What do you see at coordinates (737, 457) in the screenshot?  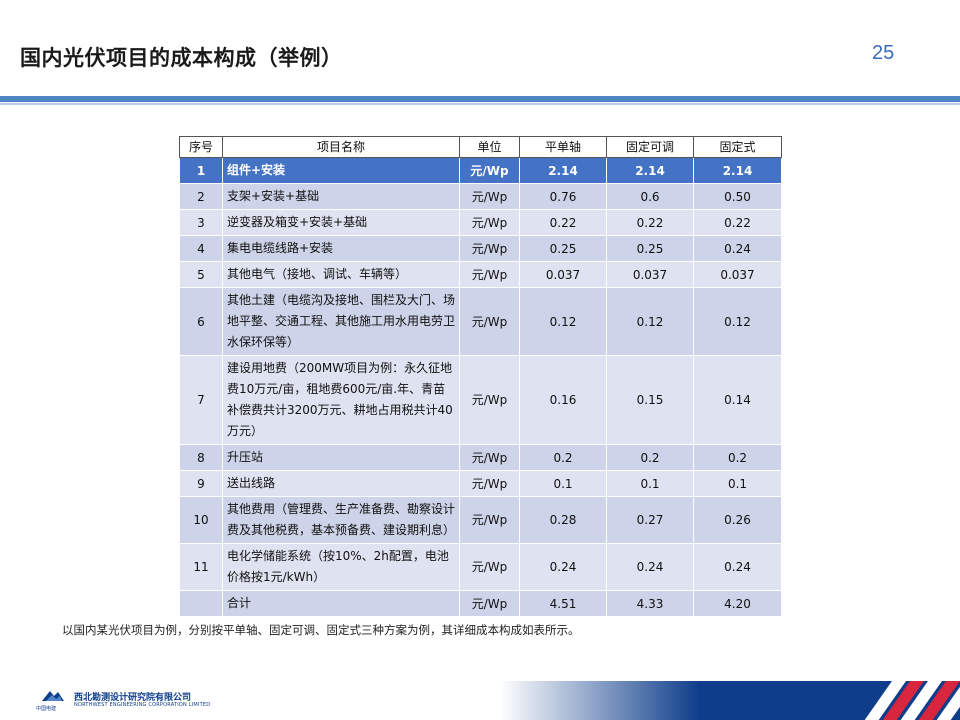 I see `row-value-fixed: 0.2` at bounding box center [737, 457].